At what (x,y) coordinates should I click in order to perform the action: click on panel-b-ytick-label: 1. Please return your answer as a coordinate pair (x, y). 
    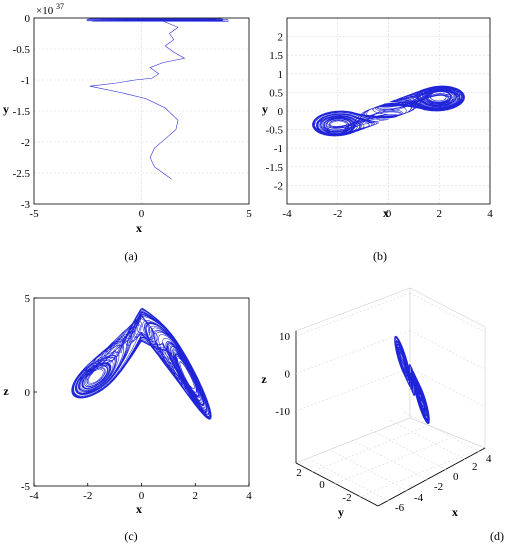
    Looking at the image, I should click on (281, 75).